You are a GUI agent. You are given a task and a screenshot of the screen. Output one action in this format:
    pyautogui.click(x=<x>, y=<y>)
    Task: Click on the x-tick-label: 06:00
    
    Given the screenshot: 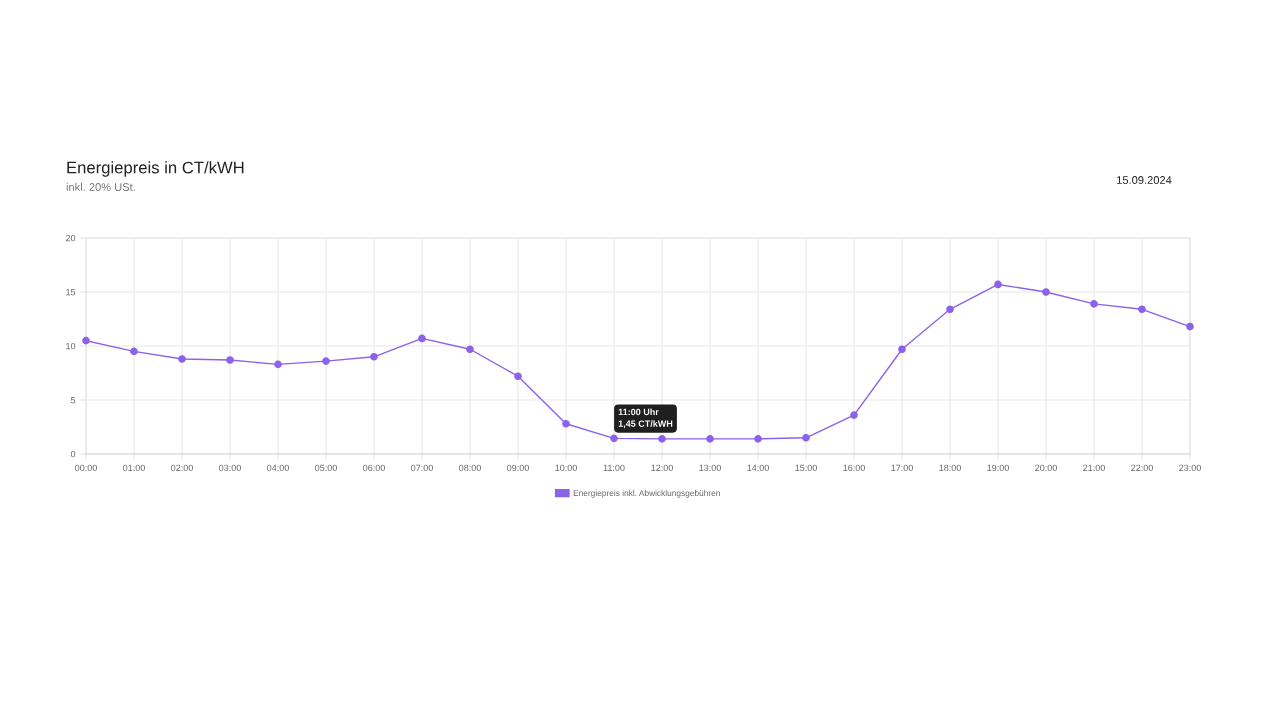 What is the action you would take?
    pyautogui.click(x=374, y=468)
    